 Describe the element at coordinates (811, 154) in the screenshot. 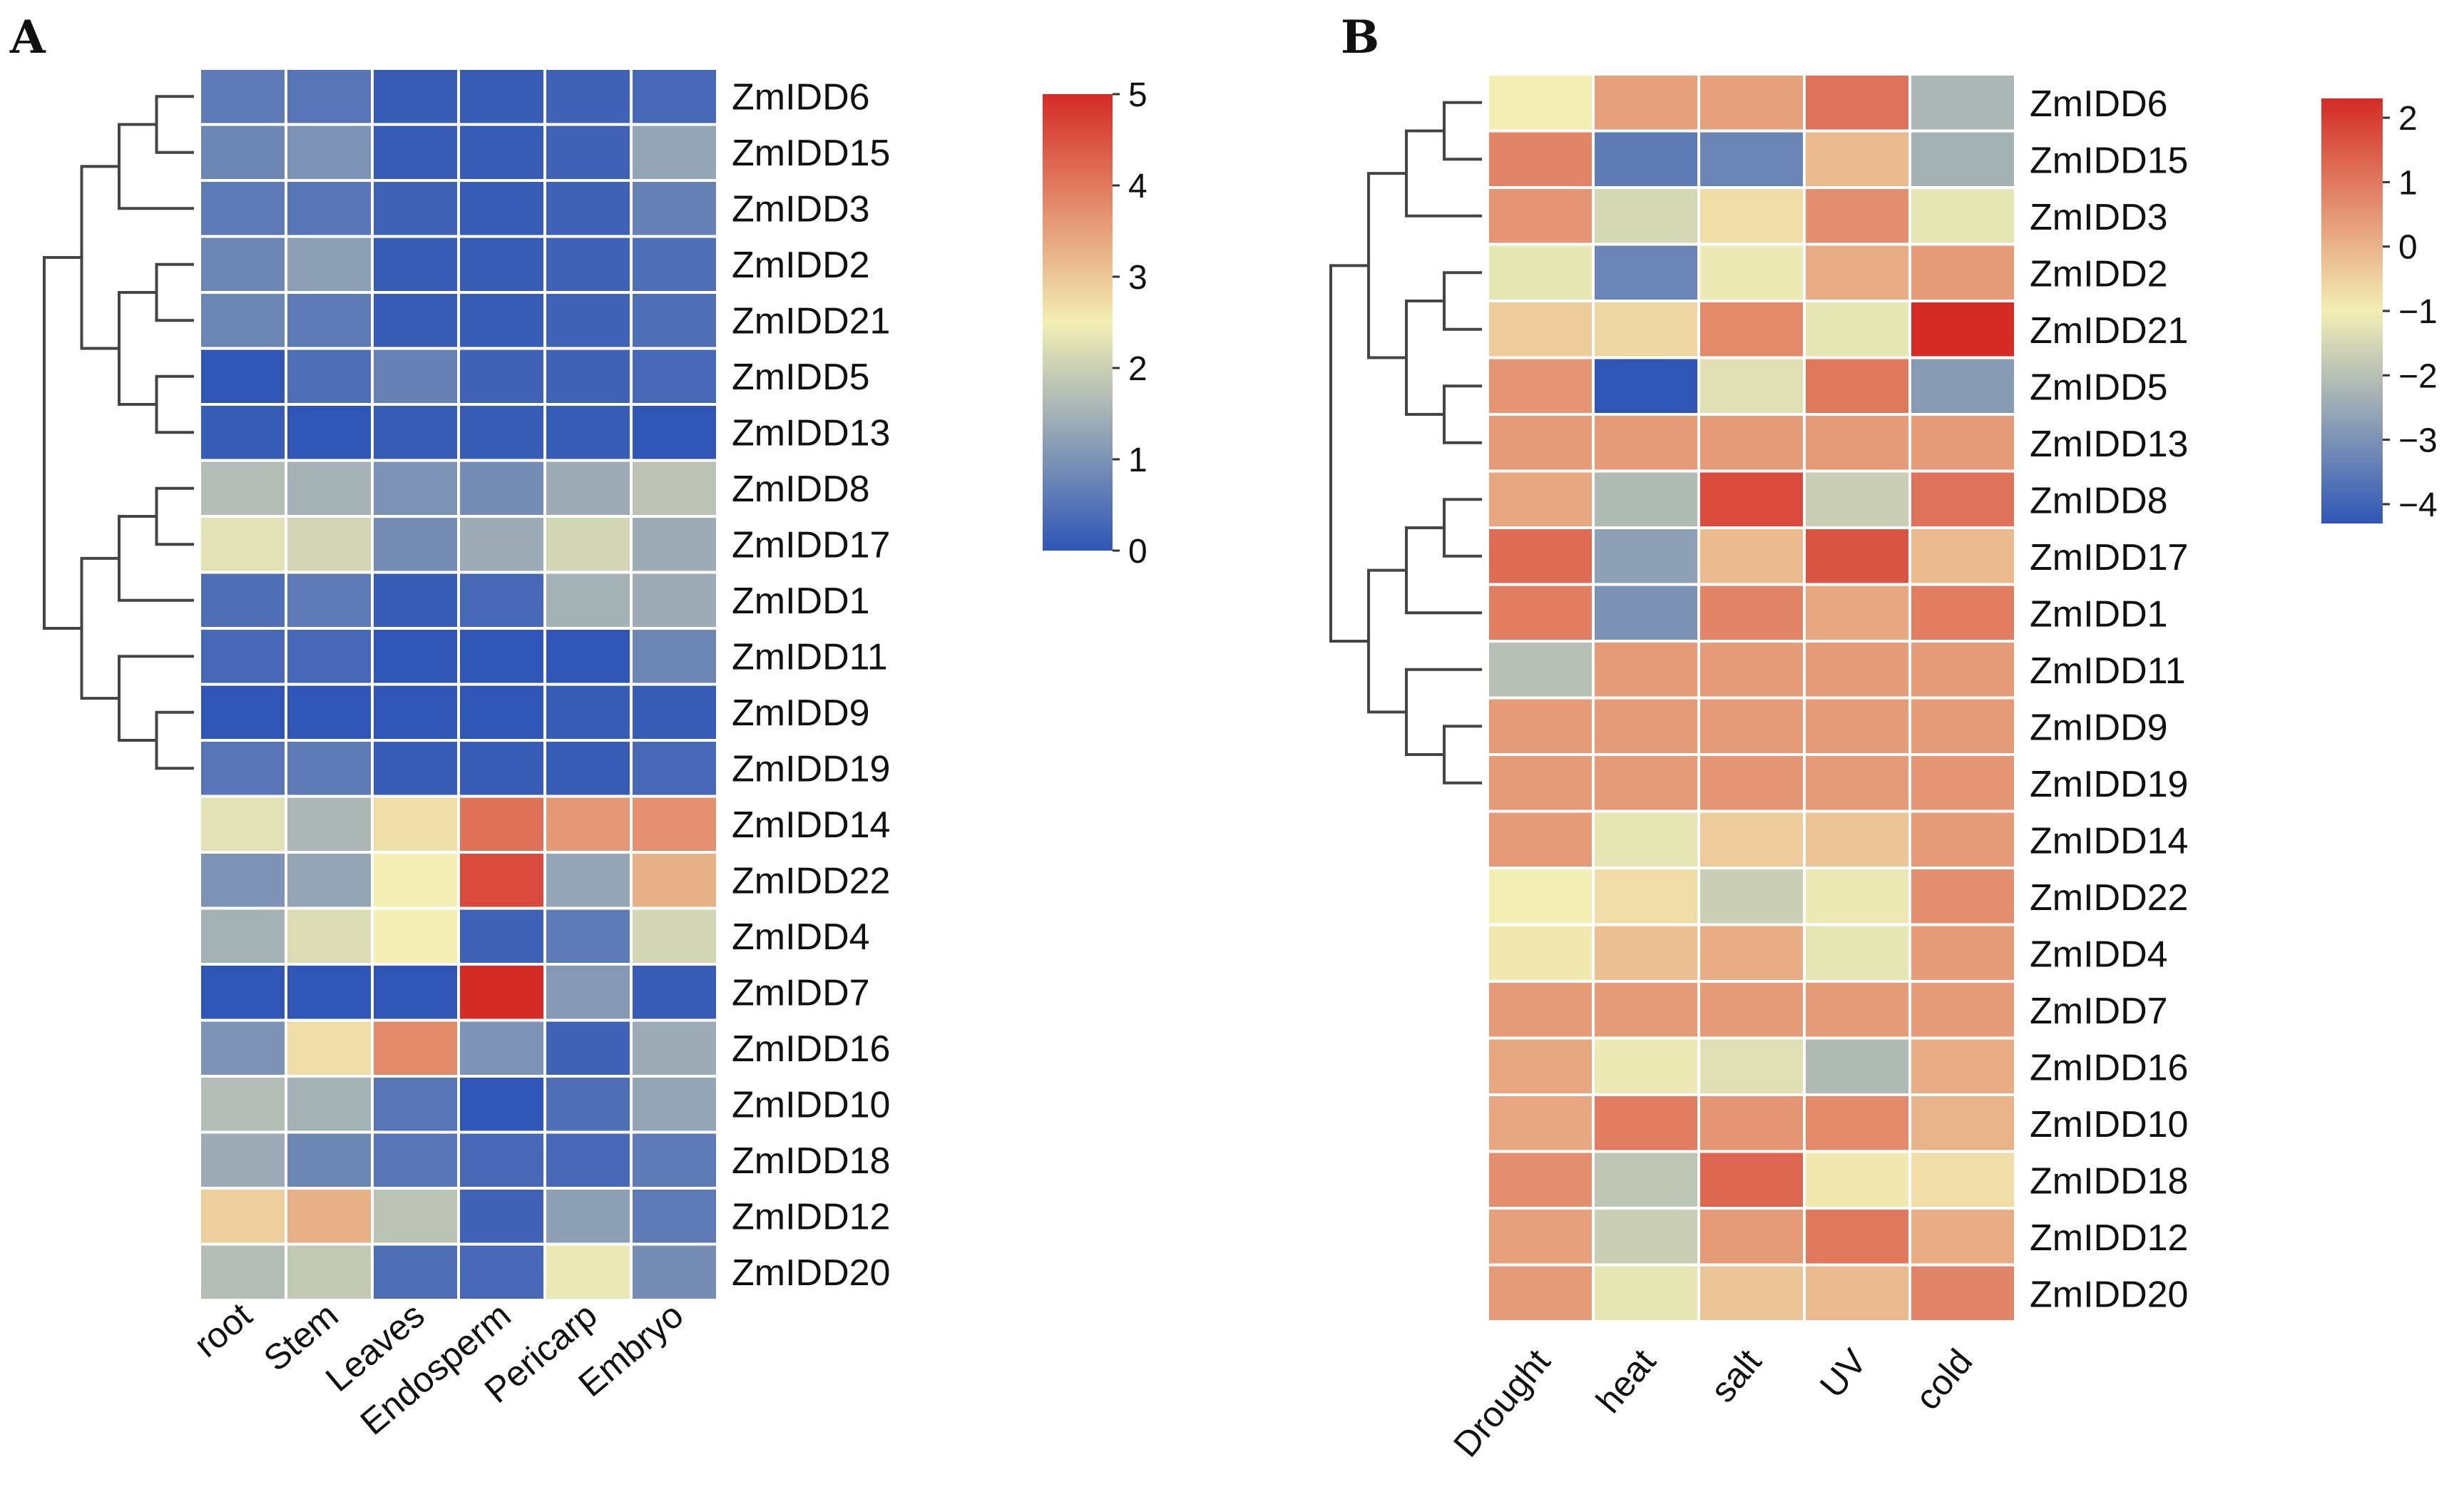

I see `row-label: ZmIDD15` at that location.